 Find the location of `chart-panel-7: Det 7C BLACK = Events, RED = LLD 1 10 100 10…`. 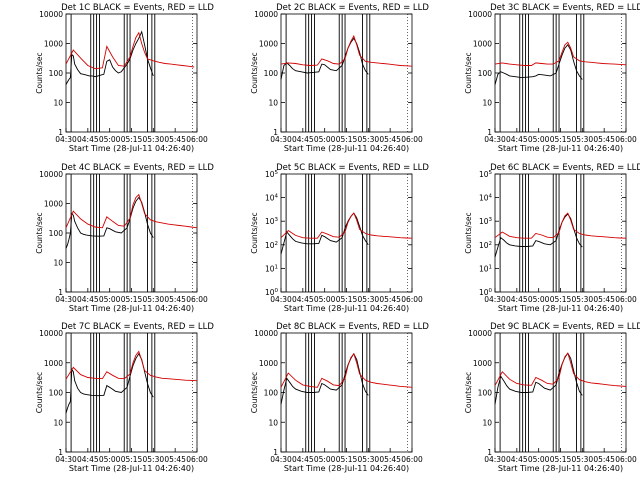

chart-panel-7: Det 7C BLACK = Events, RED = LLD 1 10 100 10… is located at coordinates (124, 397).